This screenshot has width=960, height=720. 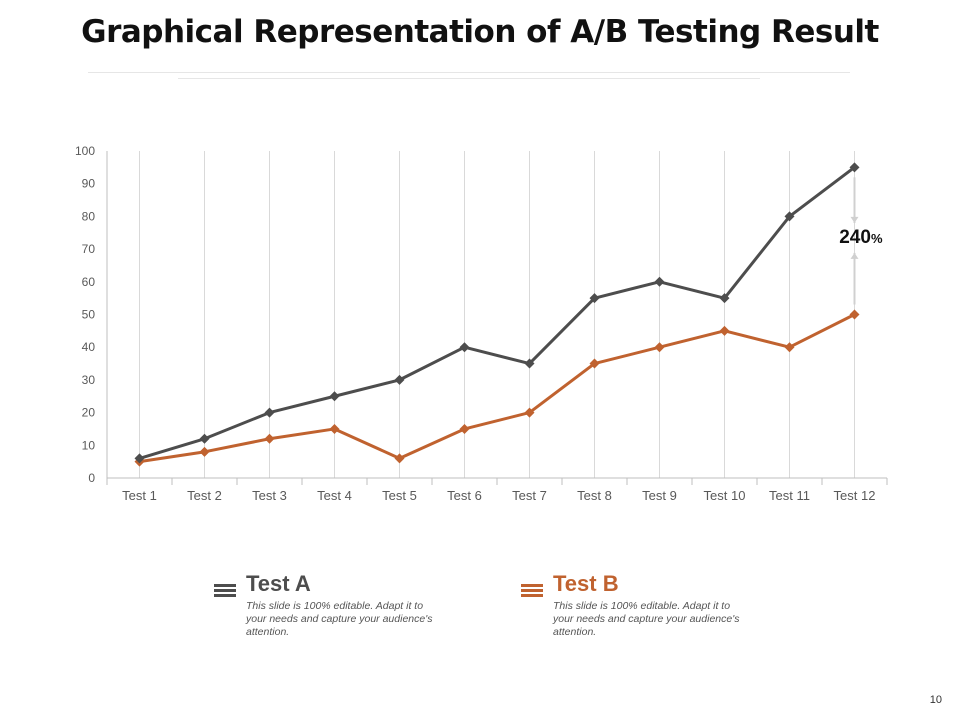 I want to click on arrow-up-icon, so click(x=854, y=255).